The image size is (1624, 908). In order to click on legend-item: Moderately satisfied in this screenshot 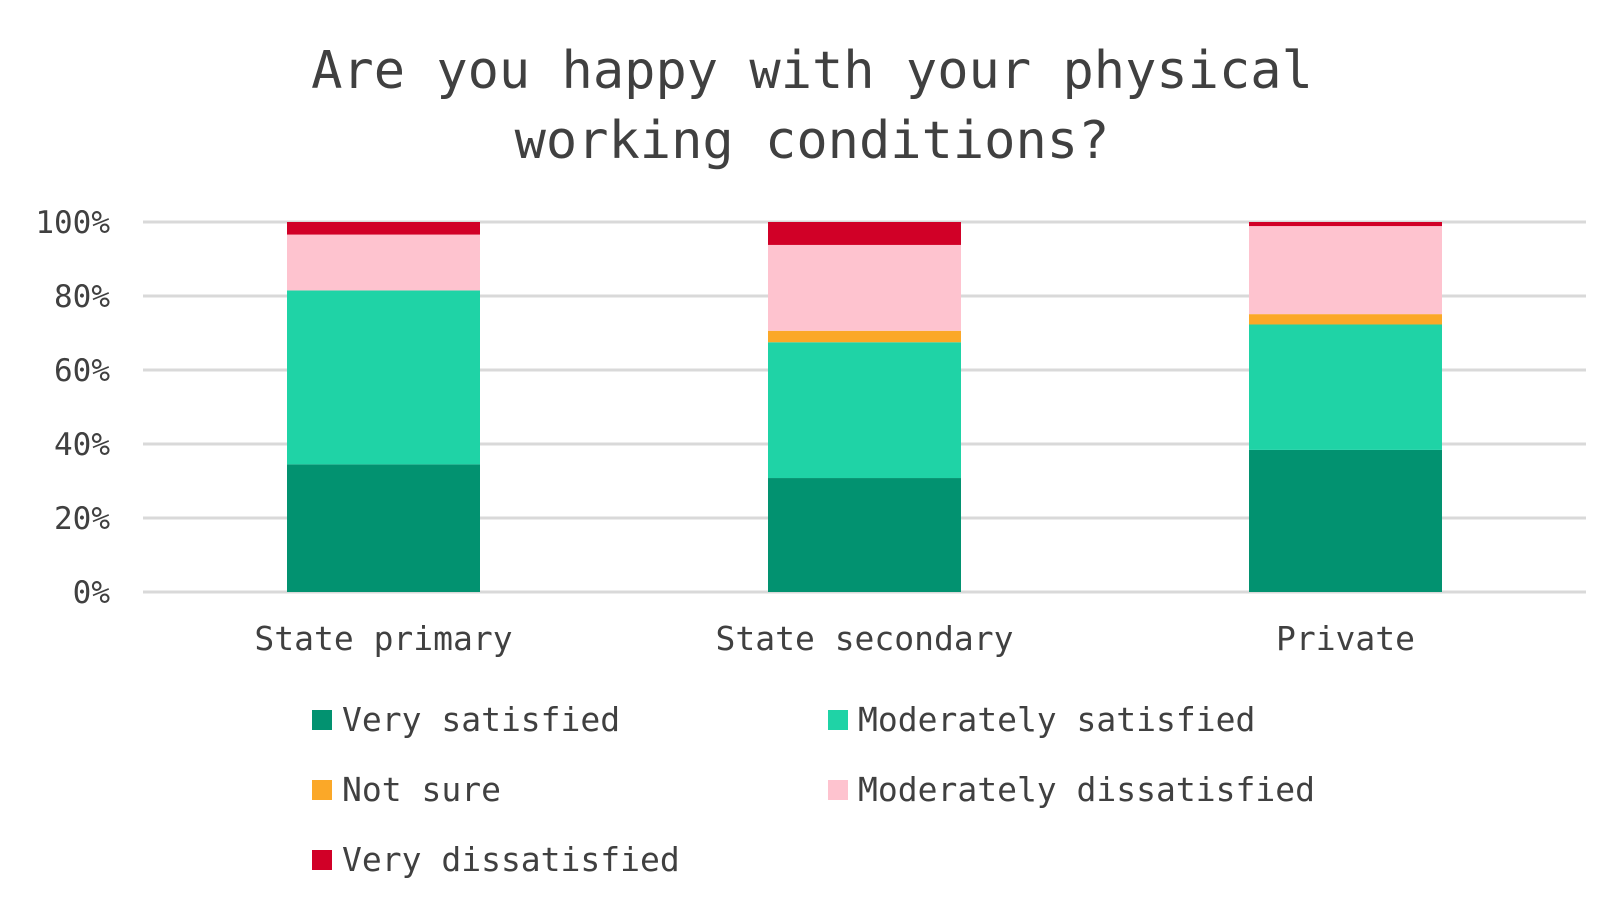, I will do `click(1041, 719)`.